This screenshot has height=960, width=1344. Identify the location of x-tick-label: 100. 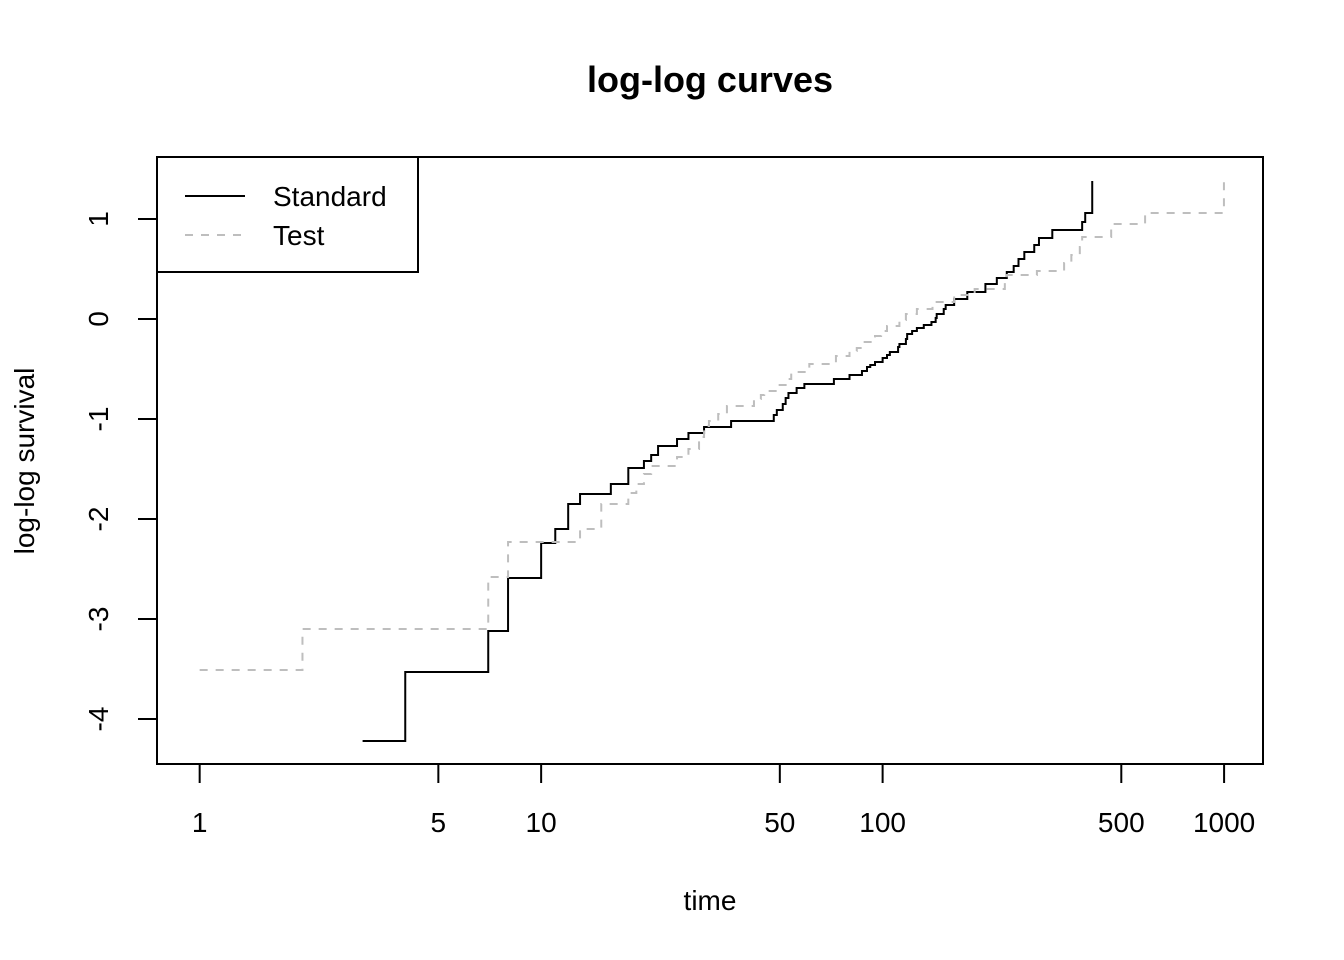
(882, 822).